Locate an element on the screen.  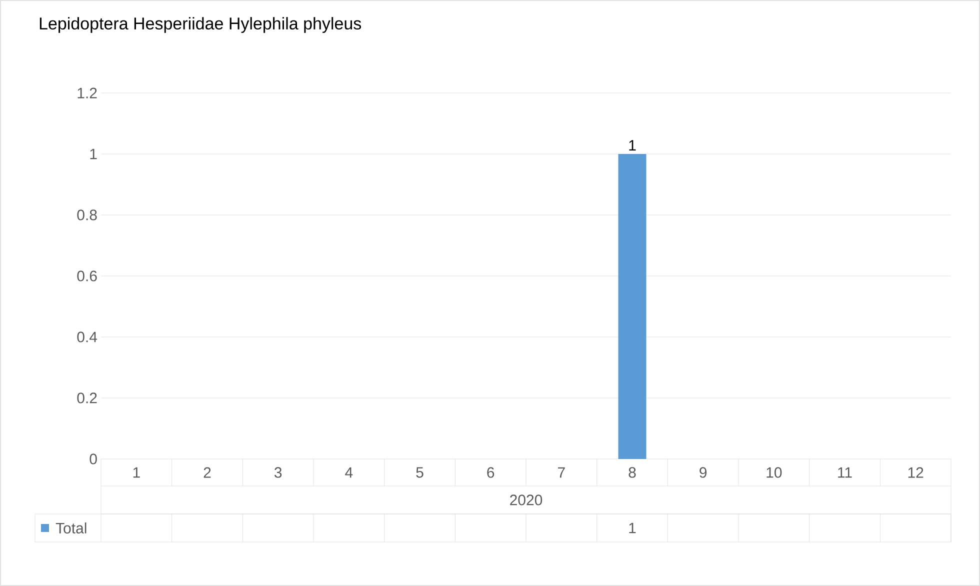
x-tick-label: 2 is located at coordinates (207, 472).